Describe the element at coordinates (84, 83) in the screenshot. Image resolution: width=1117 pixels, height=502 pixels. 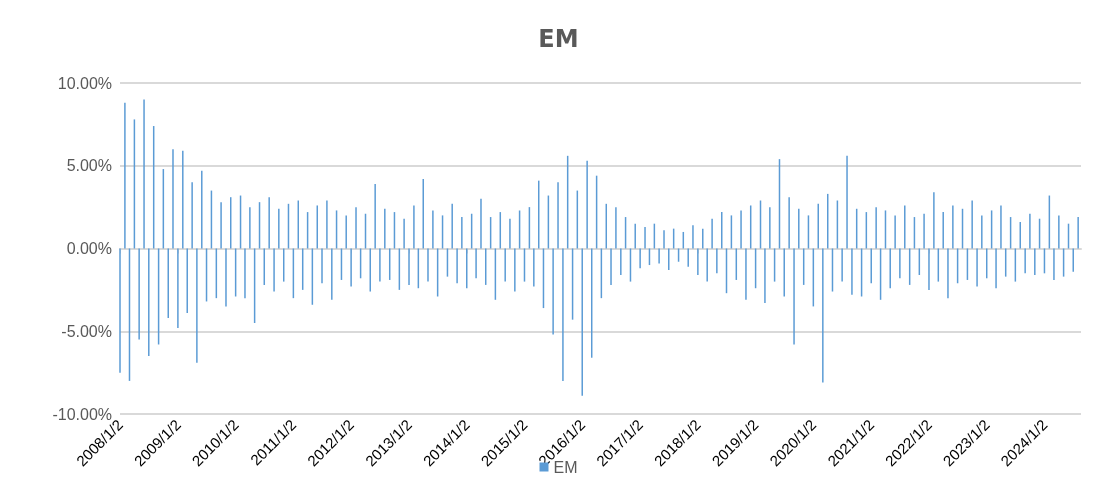
I see `y-tick-label: 10.00%` at that location.